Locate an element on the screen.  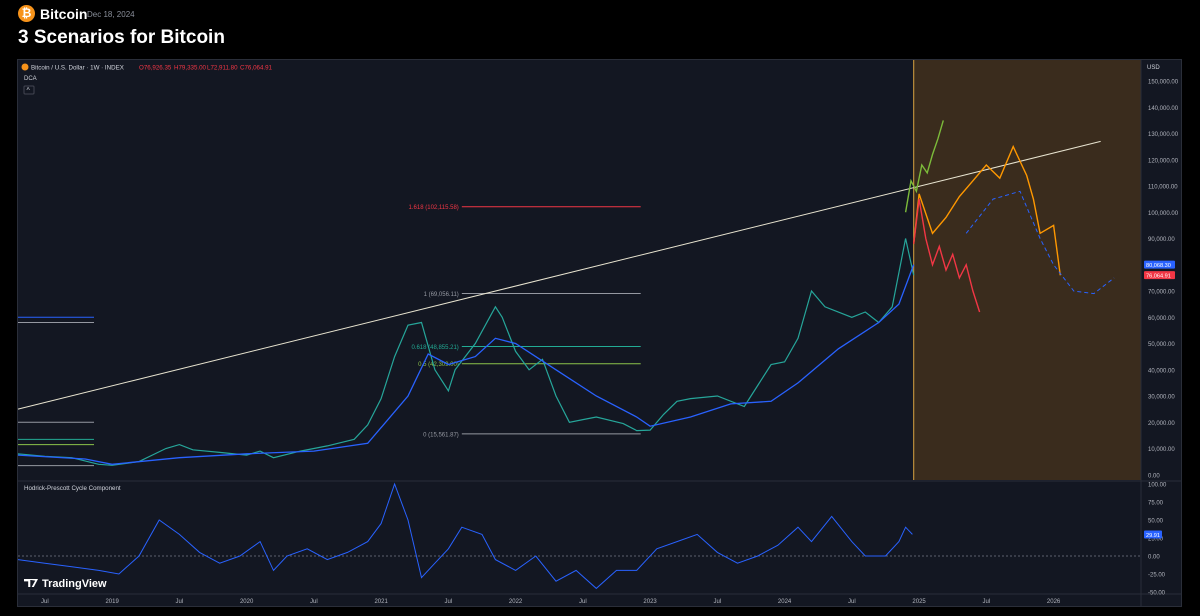
y-tick-14: 140,000.00 is located at coordinates (1163, 109).